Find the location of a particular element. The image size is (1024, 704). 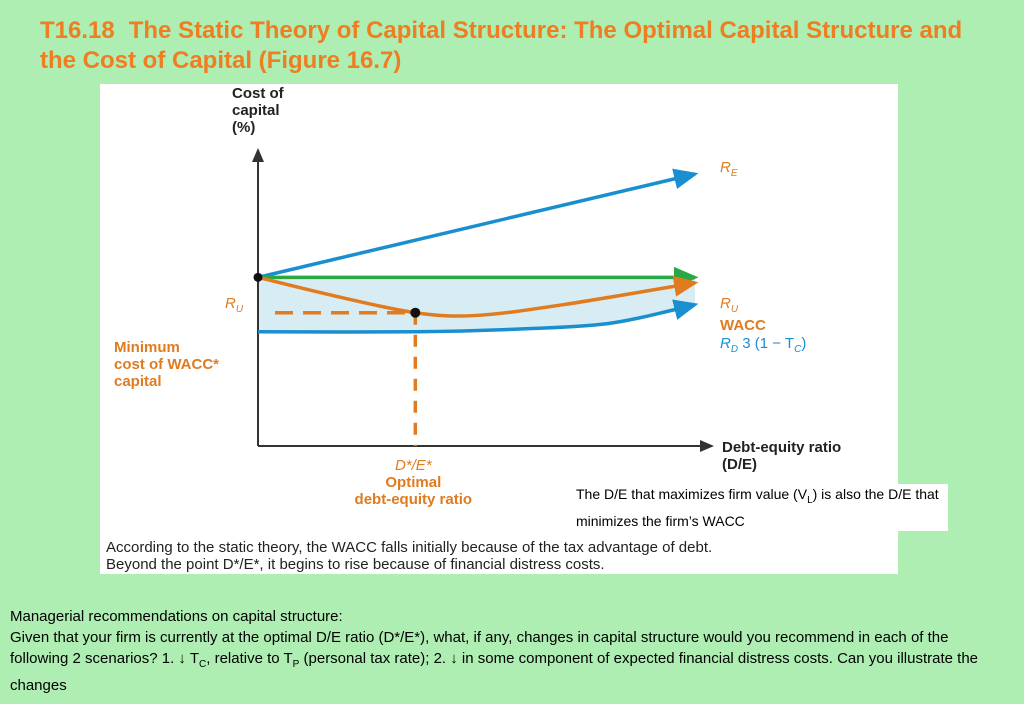

para-mid: , relative to T is located at coordinates (249, 658).